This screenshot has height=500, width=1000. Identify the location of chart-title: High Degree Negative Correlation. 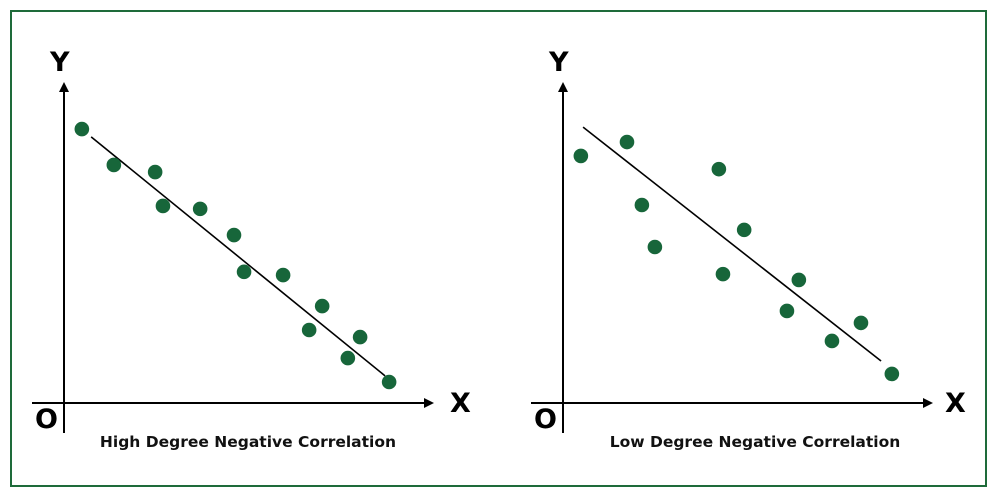
(248, 442).